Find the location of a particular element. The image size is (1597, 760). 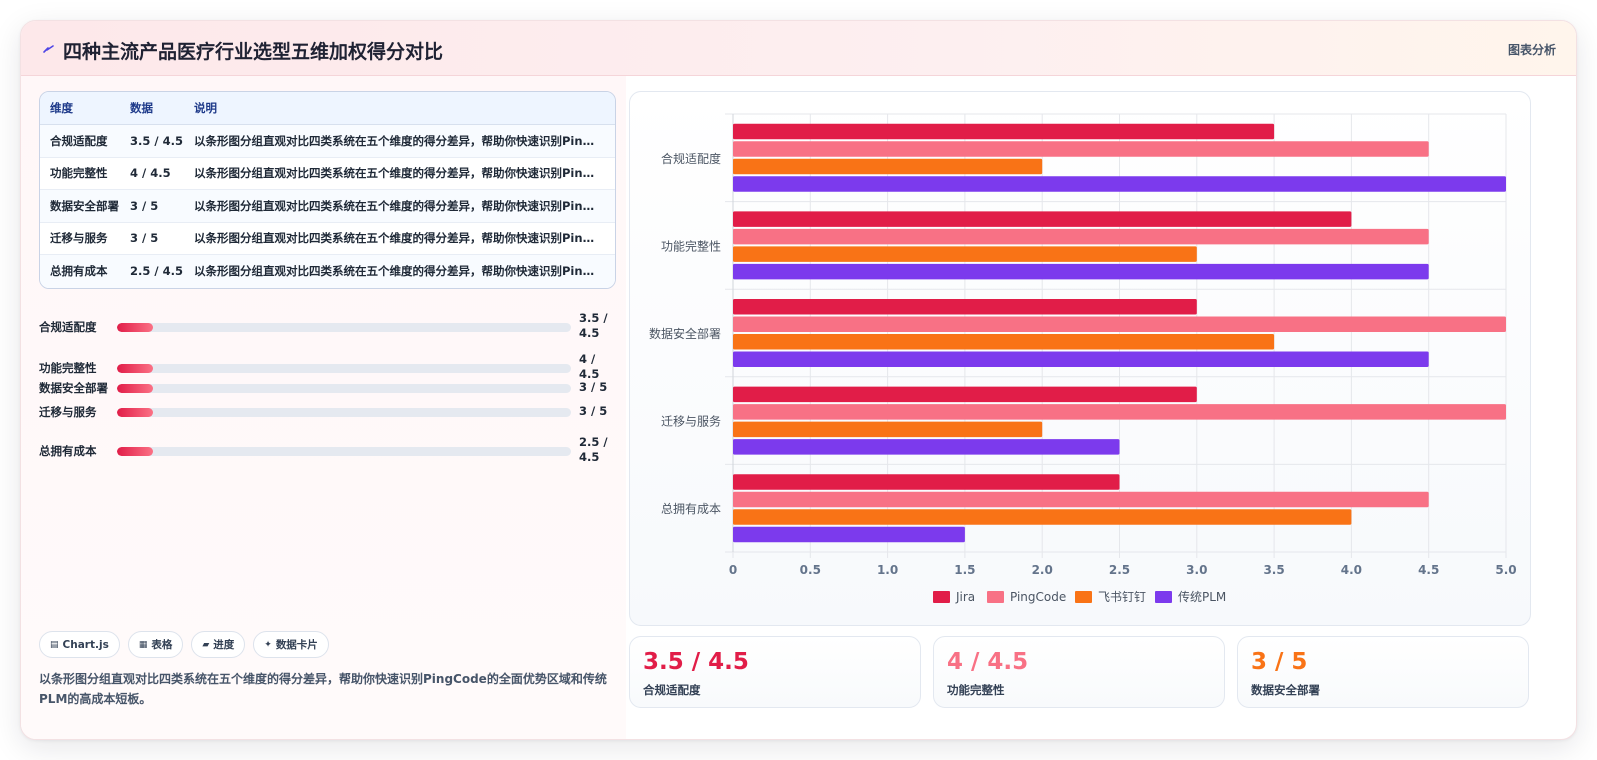

data-cell: 2.5 / 4.5 is located at coordinates (156, 271).